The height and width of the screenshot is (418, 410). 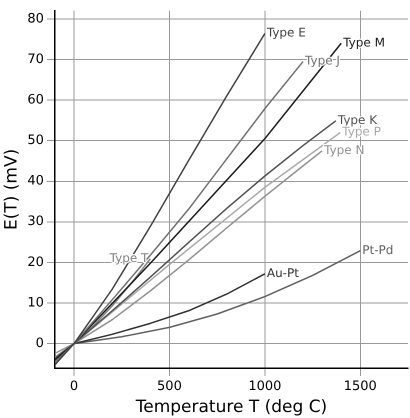 What do you see at coordinates (35, 59) in the screenshot?
I see `y-tick-label: 70` at bounding box center [35, 59].